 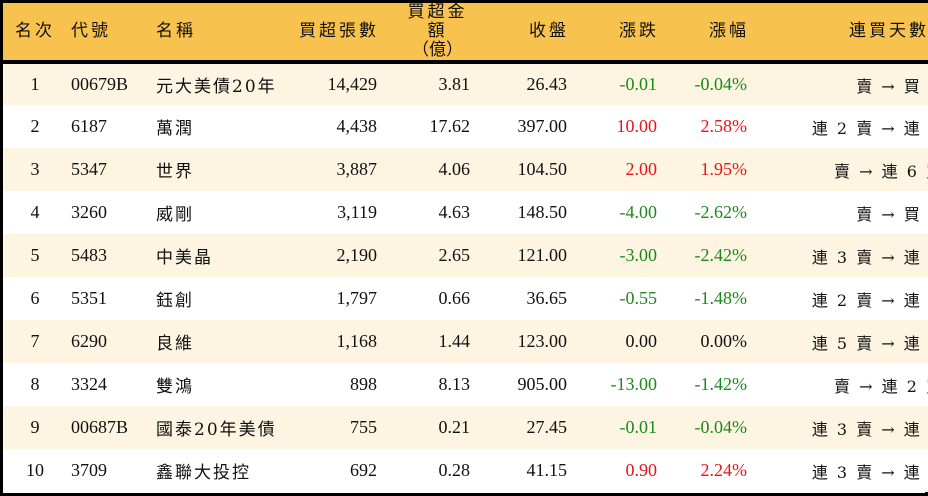 What do you see at coordinates (869, 257) in the screenshot?
I see `cell-buy-streak: 連 3 賣 → 連 2 買` at bounding box center [869, 257].